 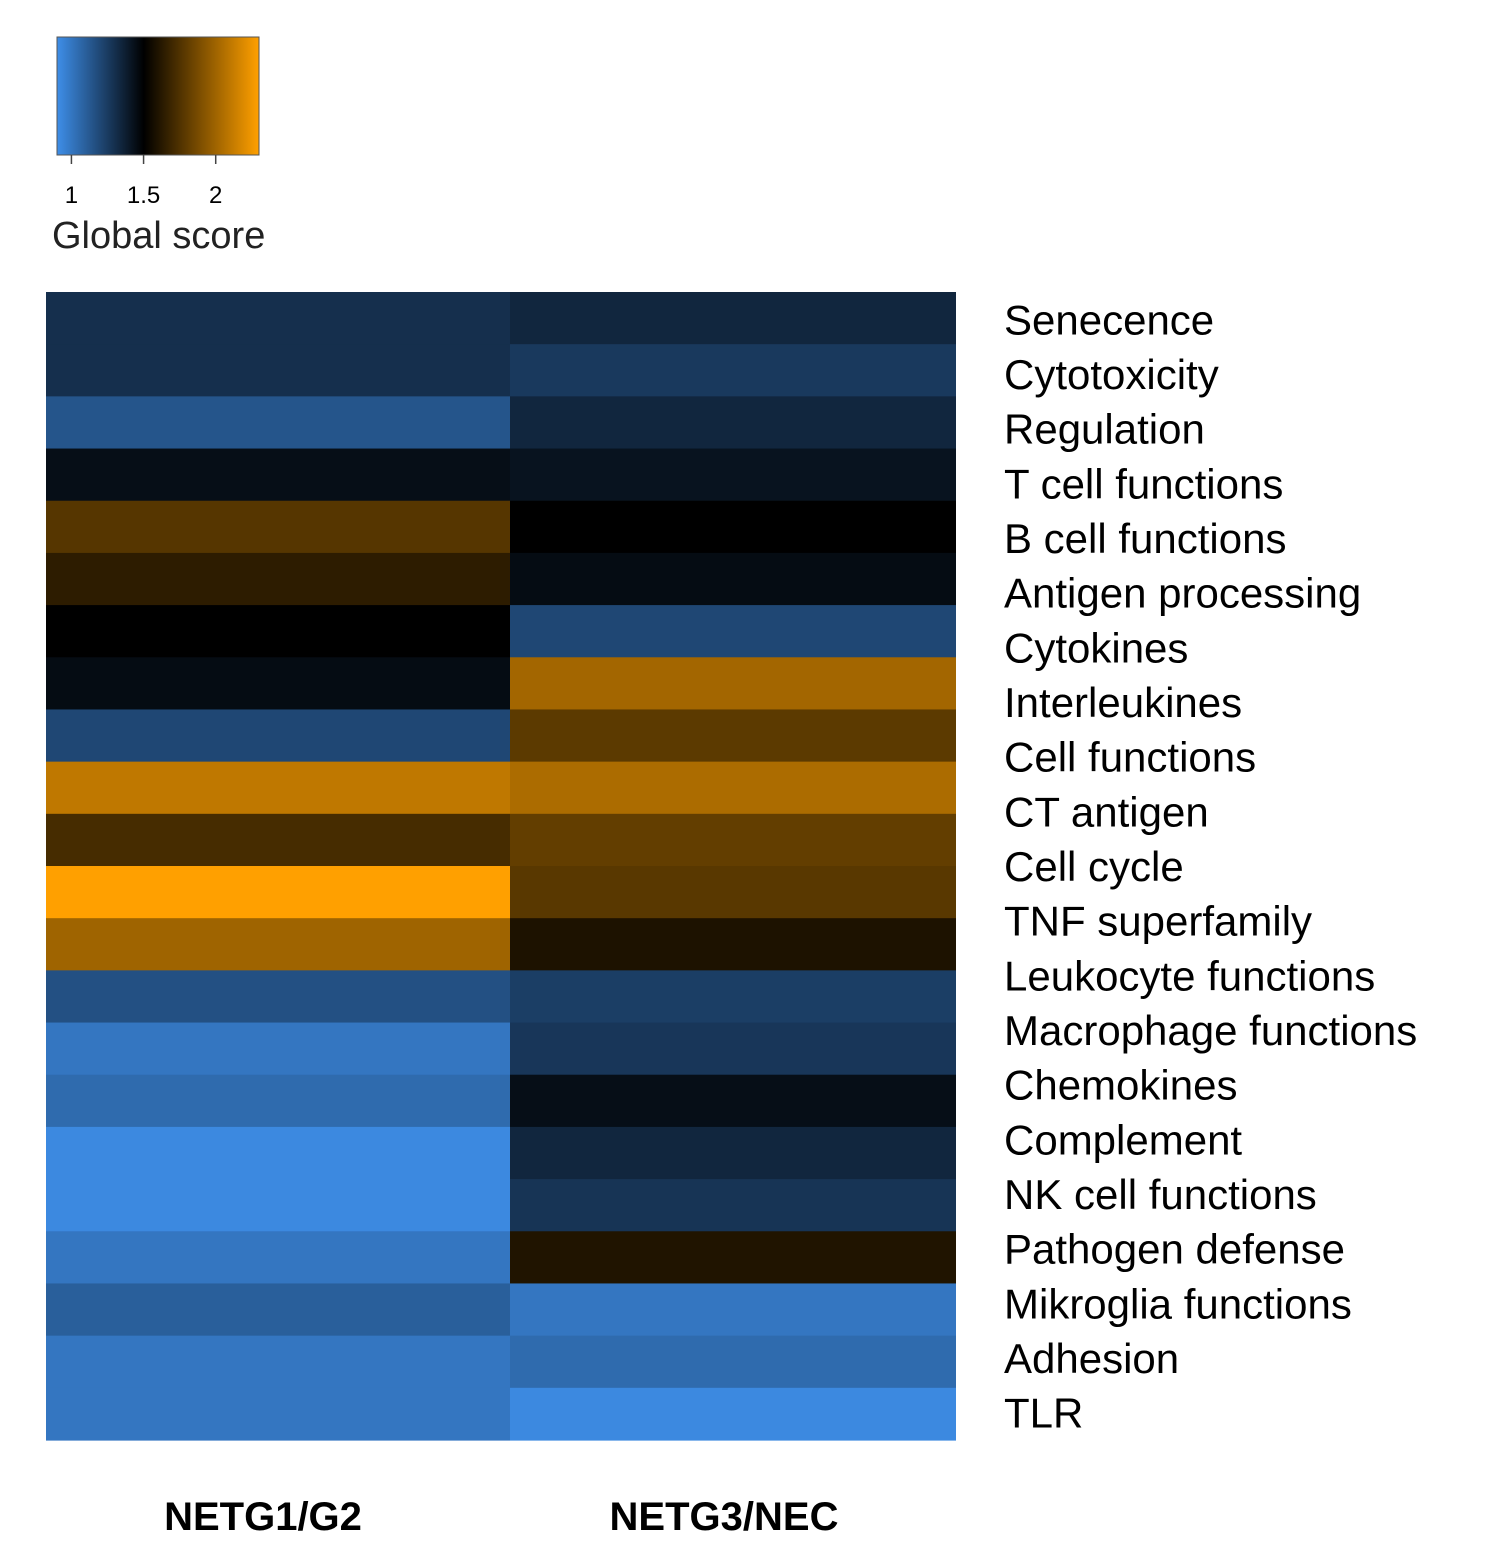 What do you see at coordinates (71, 195) in the screenshot?
I see `legend-tick-label: 1` at bounding box center [71, 195].